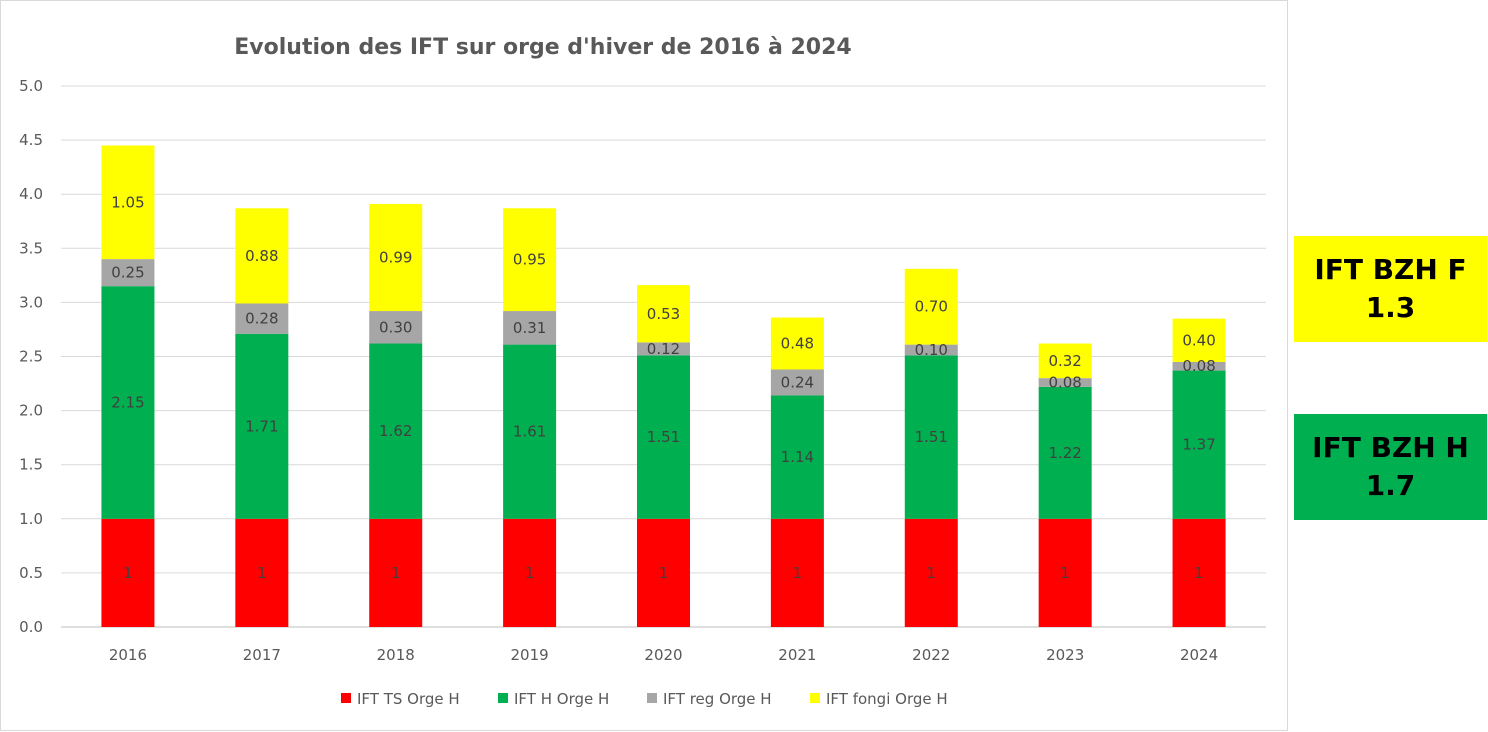 This screenshot has width=1488, height=732. What do you see at coordinates (31, 519) in the screenshot?
I see `y-tick-label: 1.0` at bounding box center [31, 519].